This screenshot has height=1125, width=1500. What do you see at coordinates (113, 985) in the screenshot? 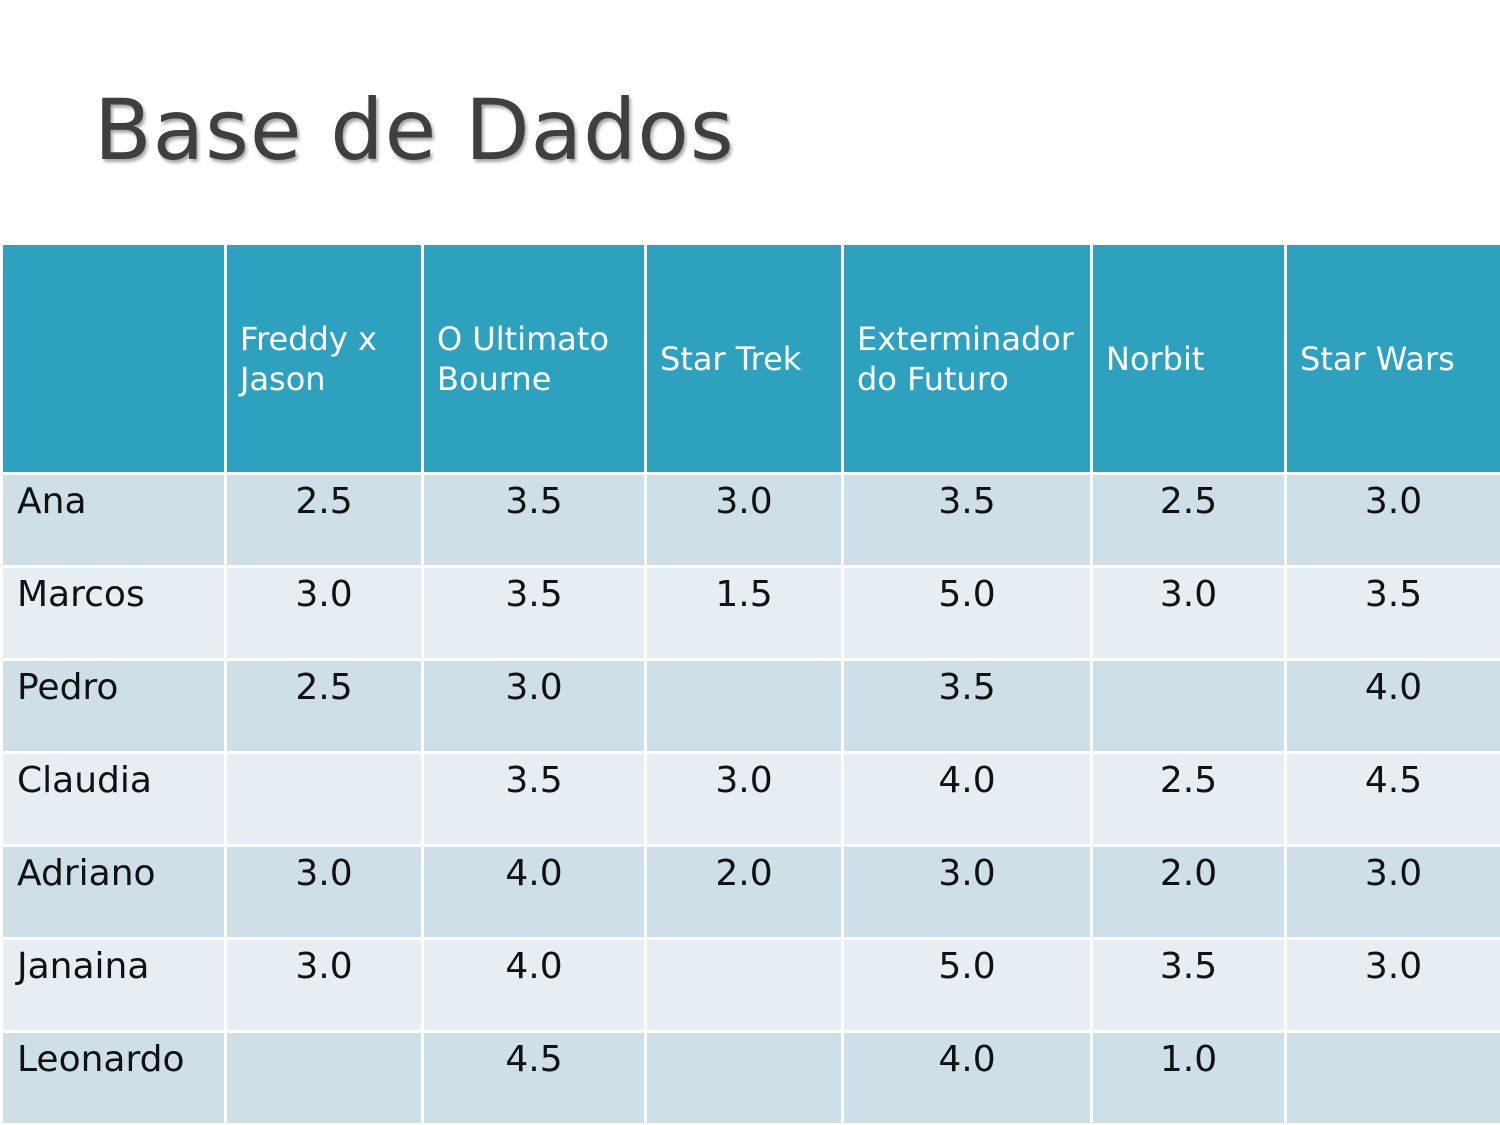
I see `row-name-cell: Janaina` at bounding box center [113, 985].